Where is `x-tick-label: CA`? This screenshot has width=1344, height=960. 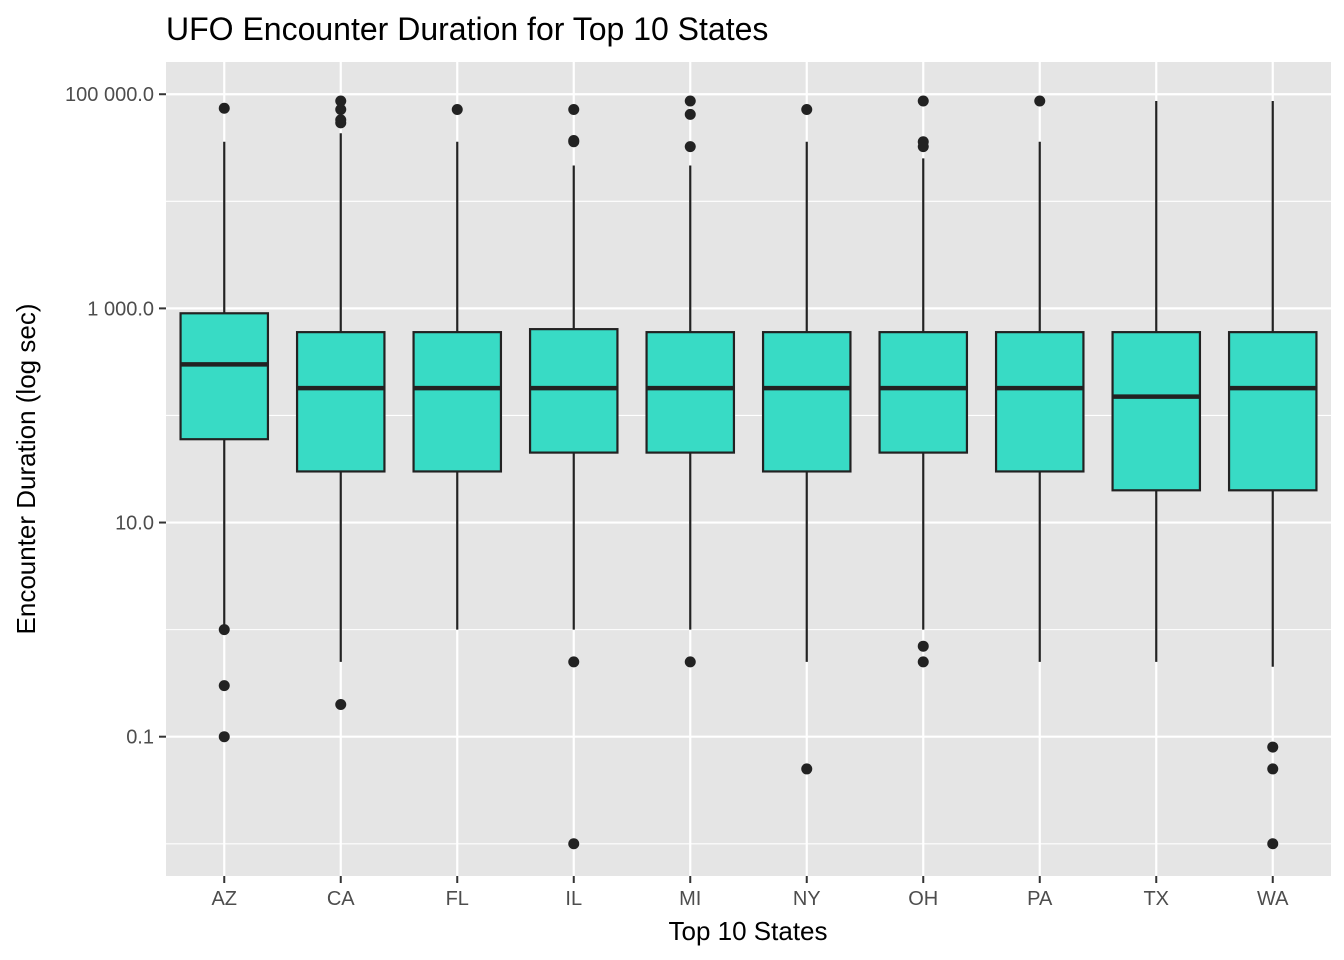
x-tick-label: CA is located at coordinates (341, 899).